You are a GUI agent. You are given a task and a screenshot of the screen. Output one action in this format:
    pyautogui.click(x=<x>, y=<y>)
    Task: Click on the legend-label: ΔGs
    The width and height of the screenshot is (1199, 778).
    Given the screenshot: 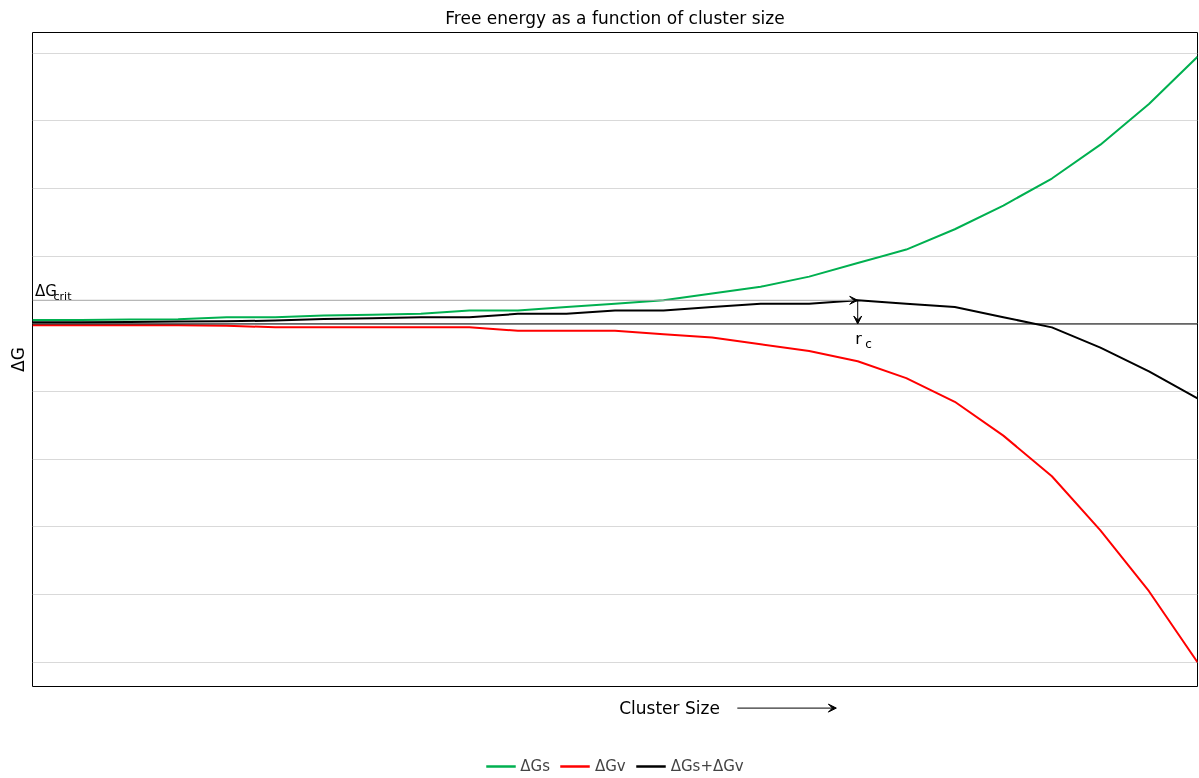 What is the action you would take?
    pyautogui.click(x=535, y=766)
    